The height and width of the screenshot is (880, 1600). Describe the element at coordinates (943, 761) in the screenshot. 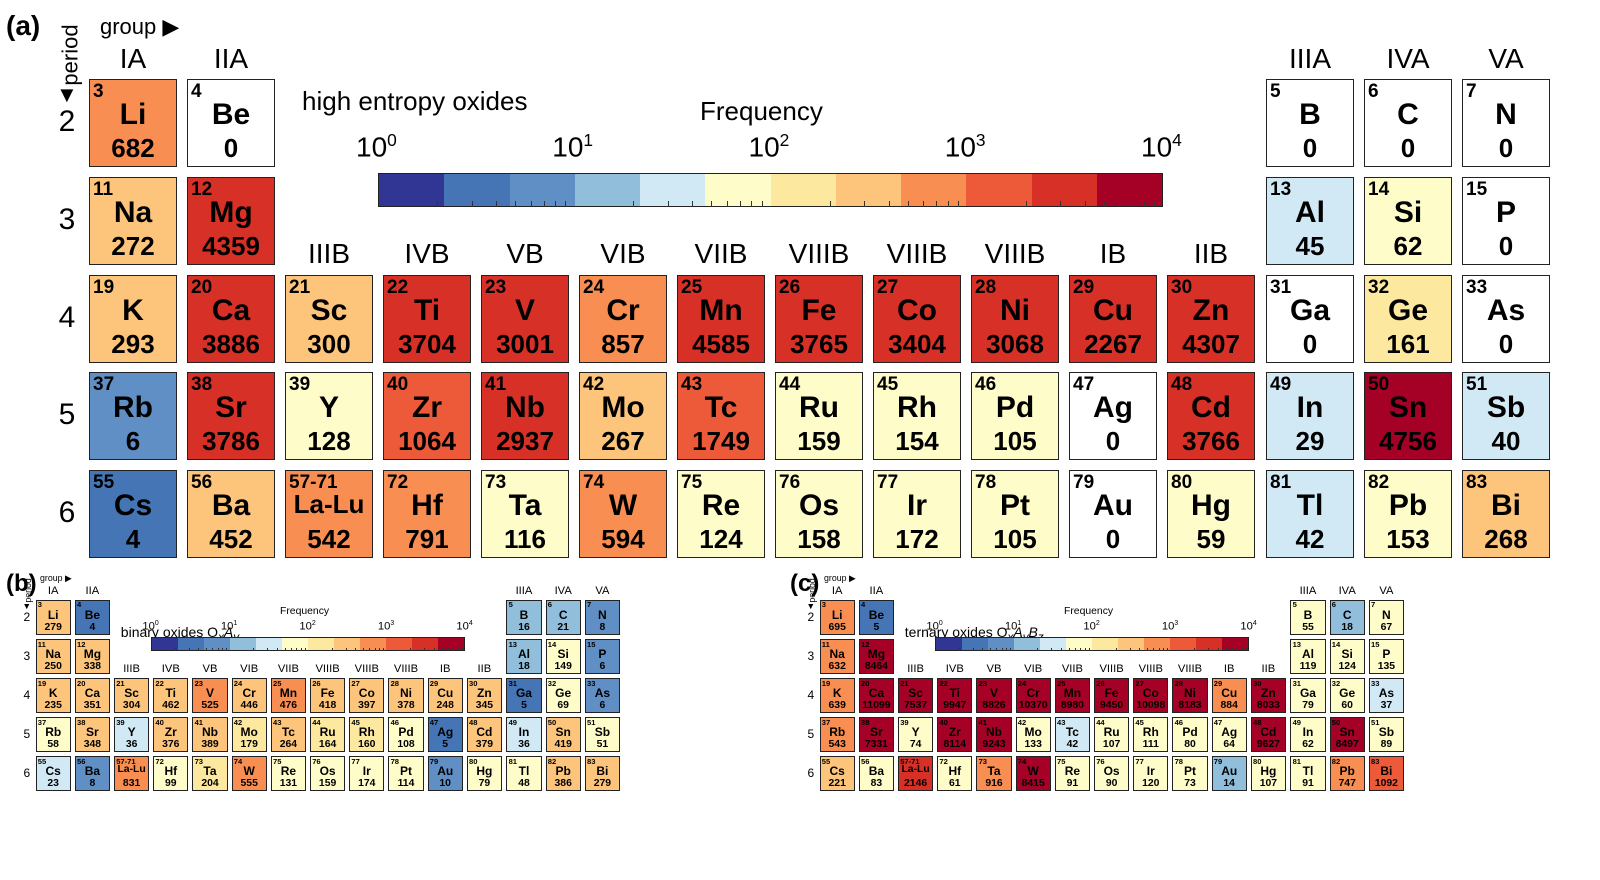

I see `atomic-number: 72` at that location.